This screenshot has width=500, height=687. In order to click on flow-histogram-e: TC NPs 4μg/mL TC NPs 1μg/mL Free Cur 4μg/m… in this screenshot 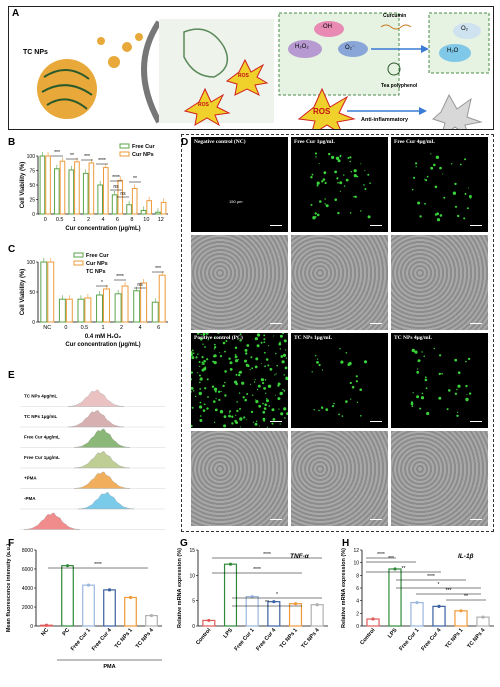, I will do `click(92, 459)`.